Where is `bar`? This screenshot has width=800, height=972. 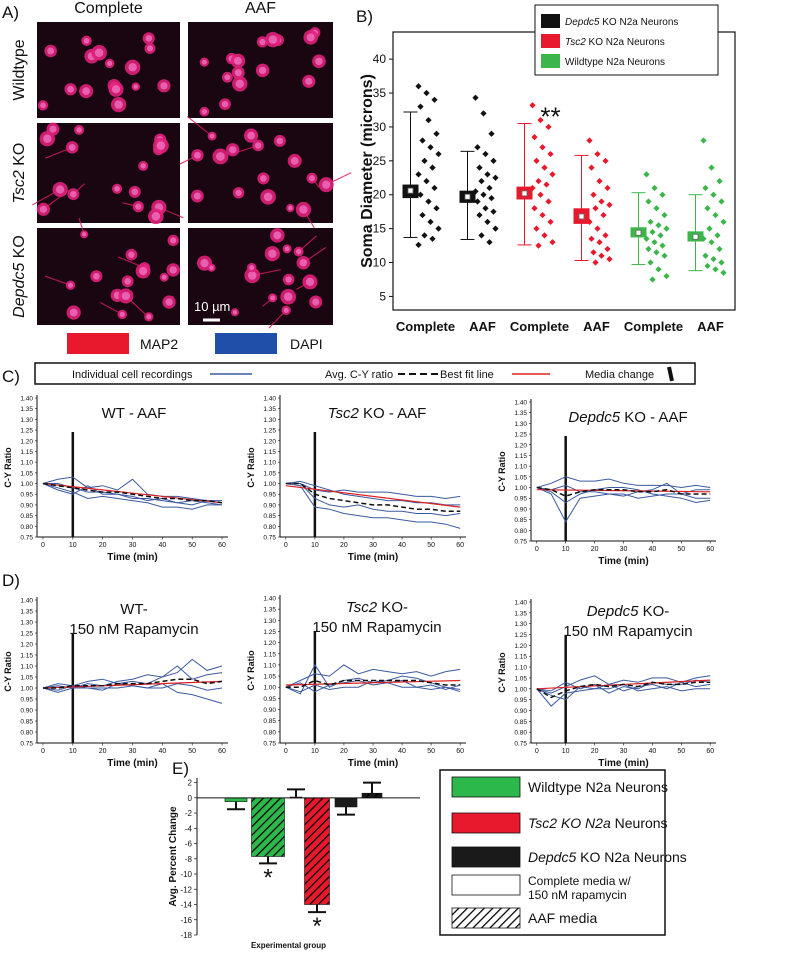
bar is located at coordinates (346, 802).